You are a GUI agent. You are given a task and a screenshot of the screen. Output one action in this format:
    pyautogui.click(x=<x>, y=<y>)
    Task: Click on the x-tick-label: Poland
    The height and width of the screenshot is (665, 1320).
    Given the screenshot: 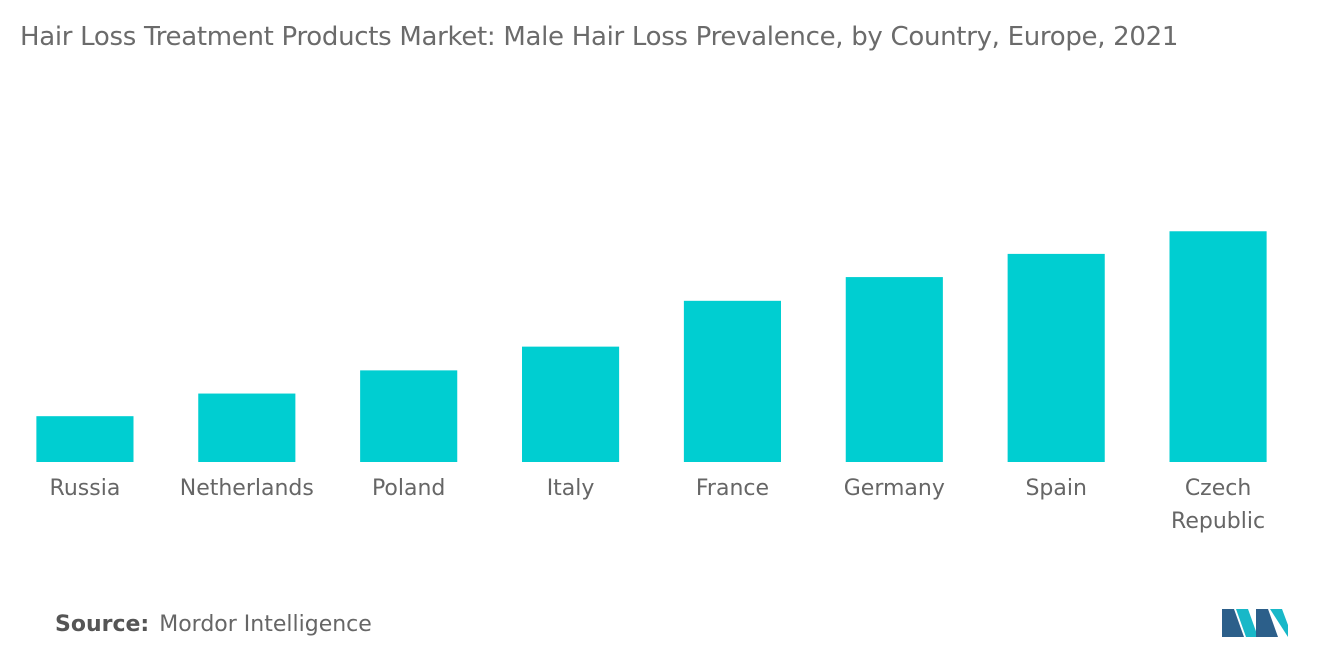 What is the action you would take?
    pyautogui.click(x=408, y=488)
    